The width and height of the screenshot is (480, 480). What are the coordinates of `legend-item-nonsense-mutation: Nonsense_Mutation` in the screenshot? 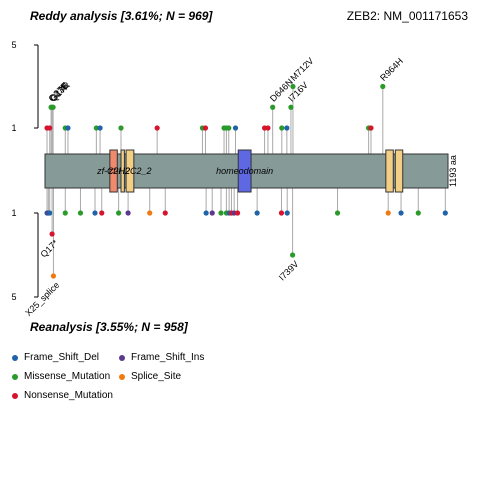 It's located at (62, 395).